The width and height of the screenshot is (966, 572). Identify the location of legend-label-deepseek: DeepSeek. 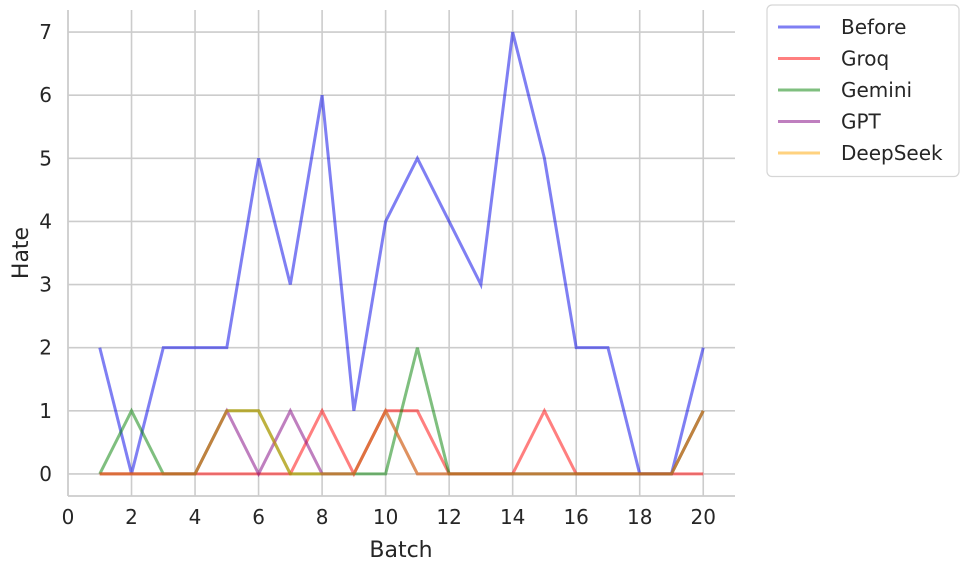
(892, 153).